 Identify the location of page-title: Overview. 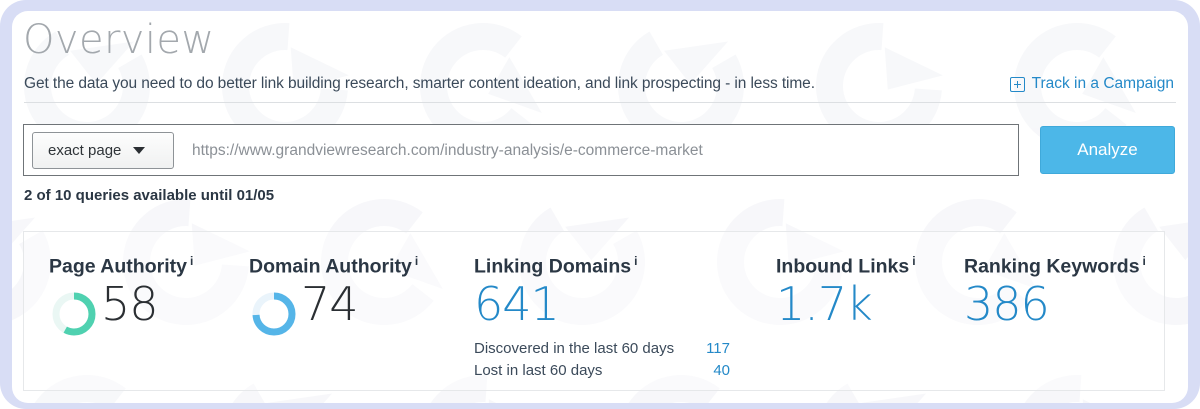
(119, 40).